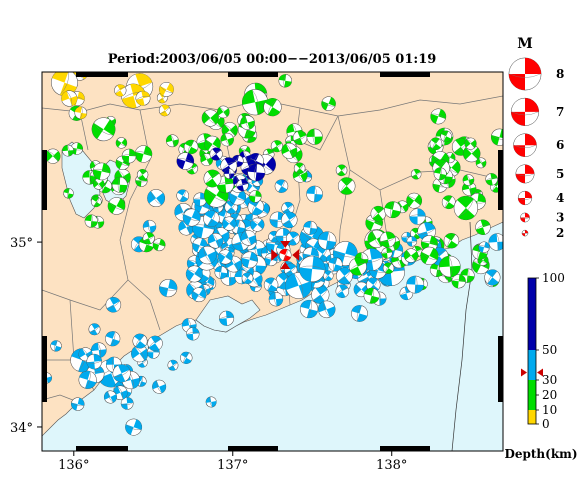 The image size is (580, 500). What do you see at coordinates (462, 336) in the screenshot?
I see `longitude-line` at bounding box center [462, 336].